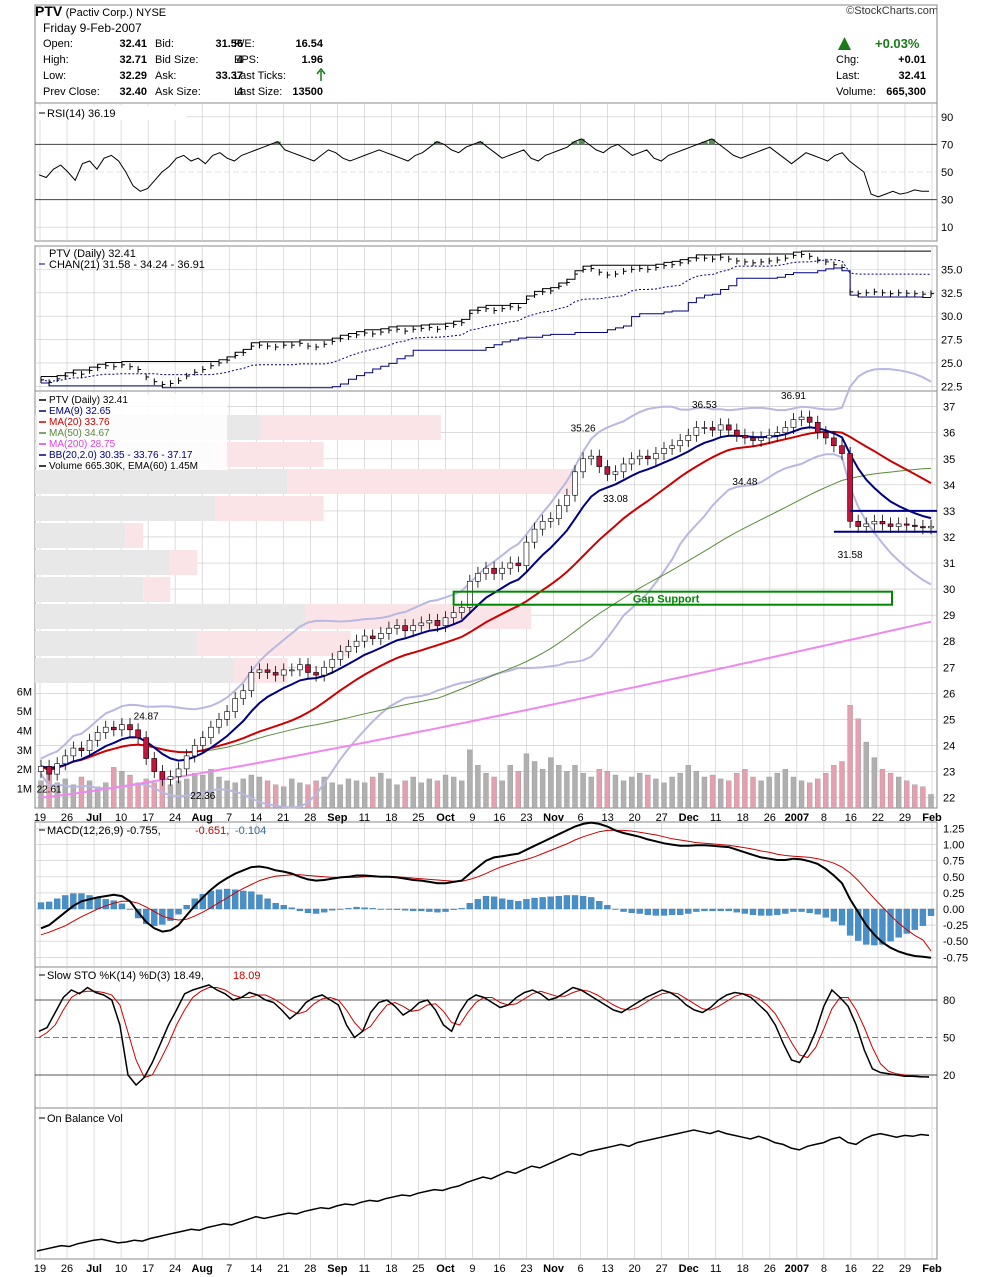  What do you see at coordinates (229, 818) in the screenshot?
I see `x-axis-label: 7` at bounding box center [229, 818].